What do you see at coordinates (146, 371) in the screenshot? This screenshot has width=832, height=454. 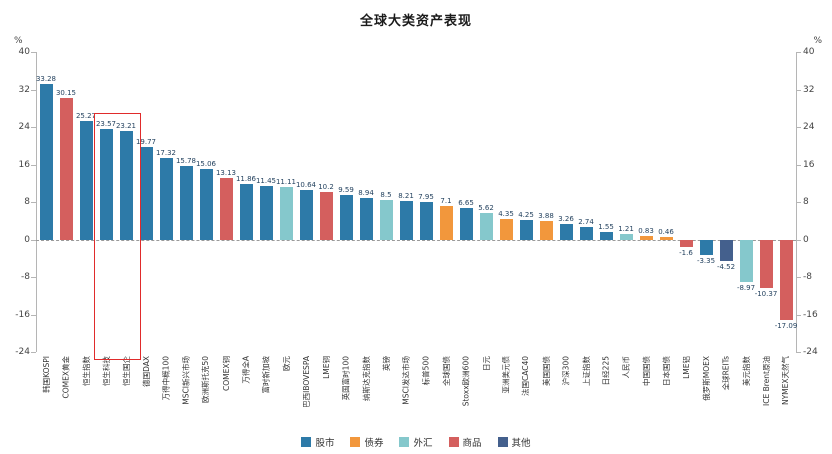 I see `bar-axis-label: 德国DAX` at bounding box center [146, 371].